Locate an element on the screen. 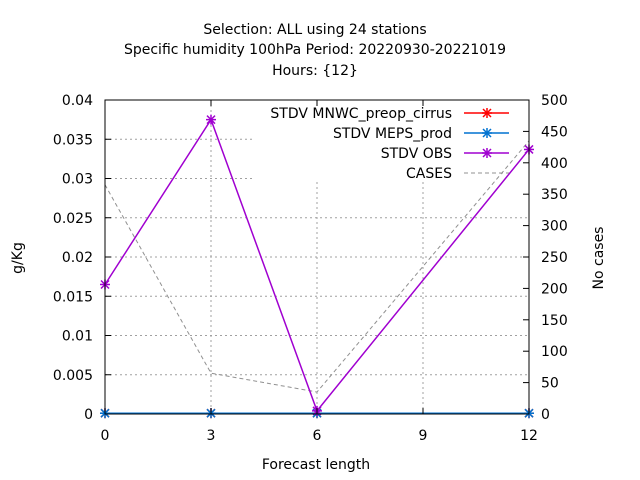  y-tick-label: 0 is located at coordinates (88, 415).